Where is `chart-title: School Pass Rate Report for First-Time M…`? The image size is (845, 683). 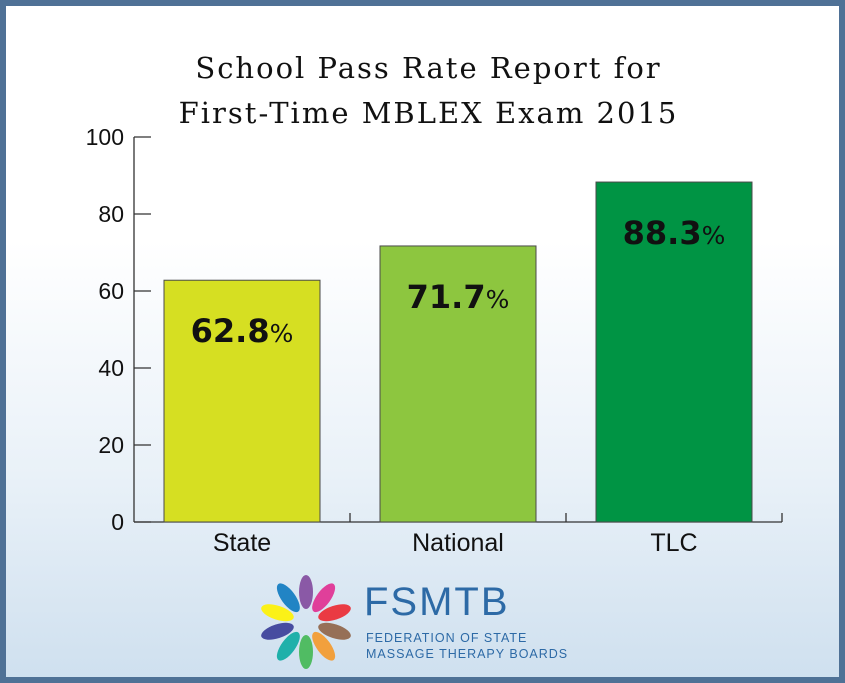
chart-title: School Pass Rate Report for First-Time M… is located at coordinates (422, 91).